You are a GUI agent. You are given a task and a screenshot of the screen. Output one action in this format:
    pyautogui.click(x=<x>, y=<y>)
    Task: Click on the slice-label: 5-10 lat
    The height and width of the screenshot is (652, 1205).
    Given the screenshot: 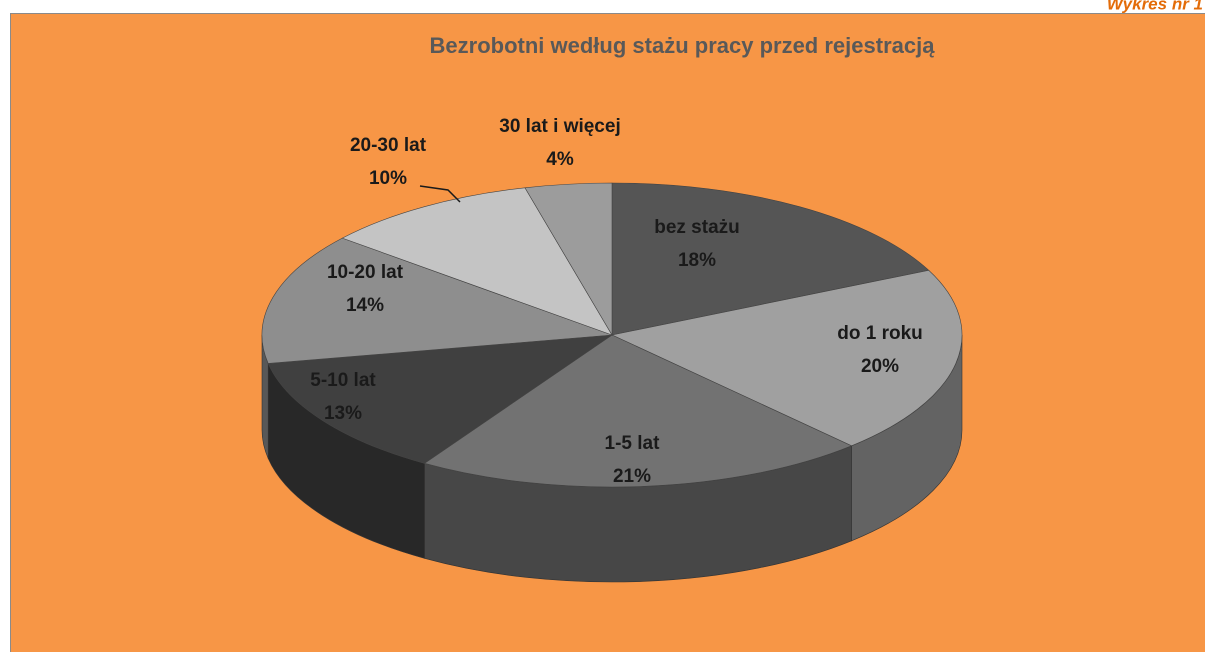 What is the action you would take?
    pyautogui.click(x=343, y=380)
    